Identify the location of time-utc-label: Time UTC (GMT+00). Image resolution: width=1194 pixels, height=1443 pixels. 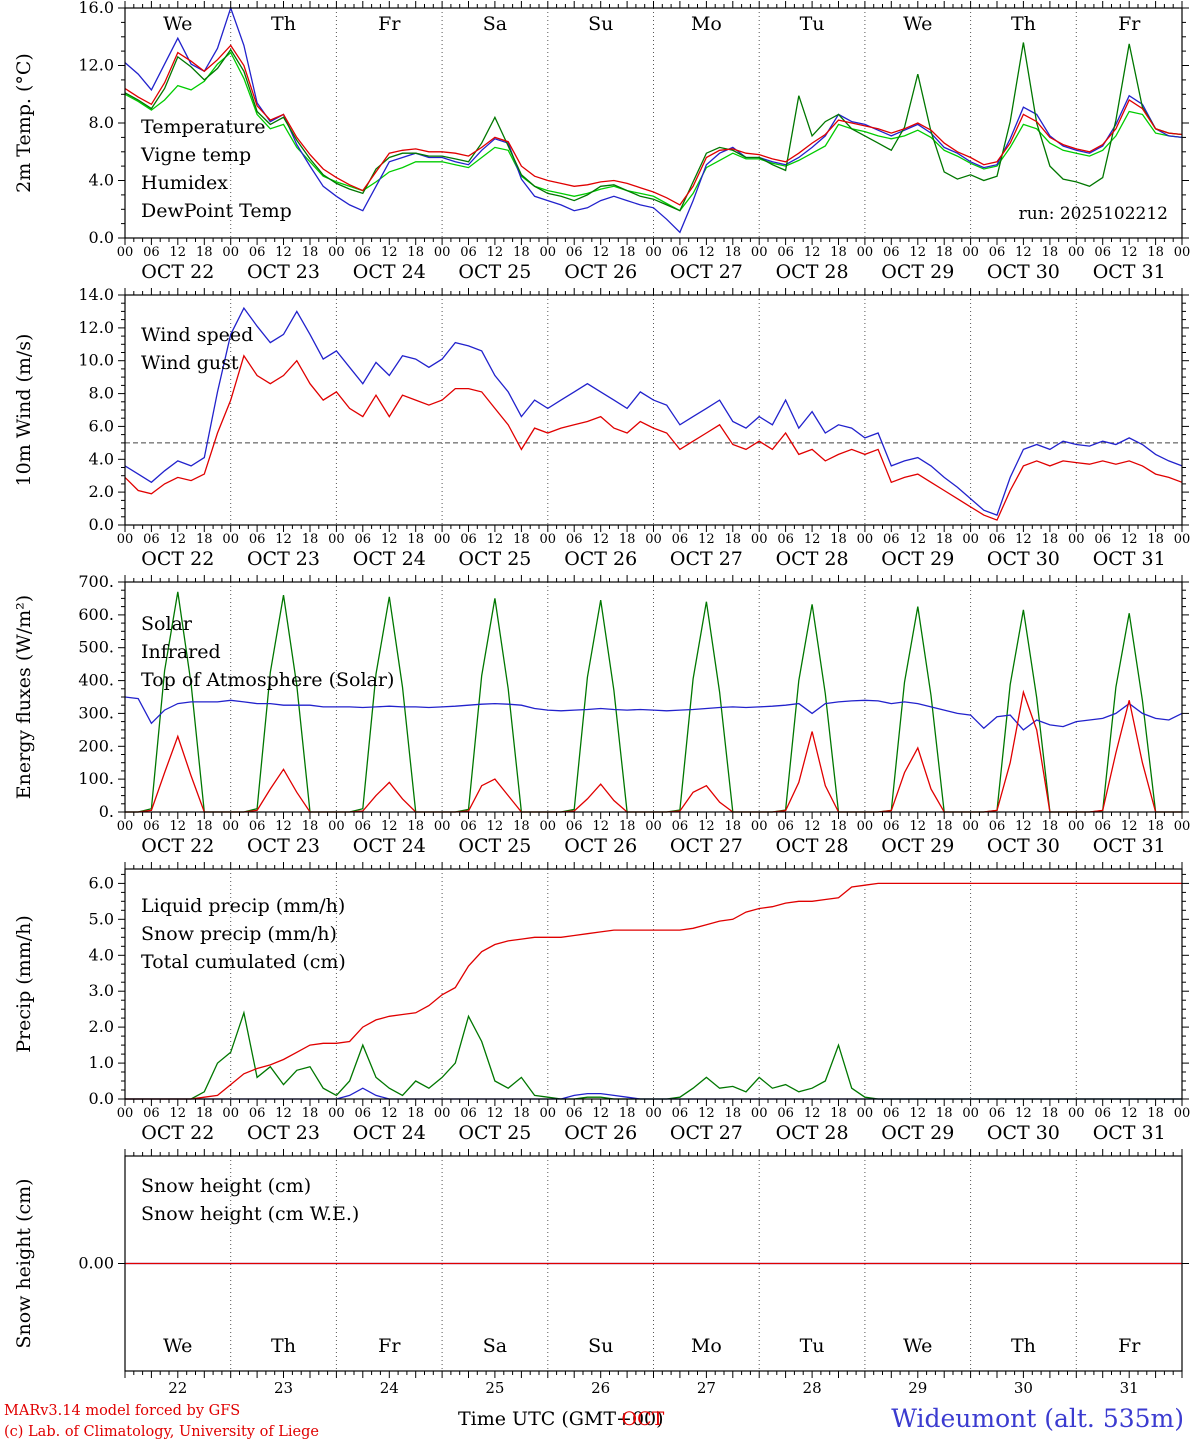
(561, 1419).